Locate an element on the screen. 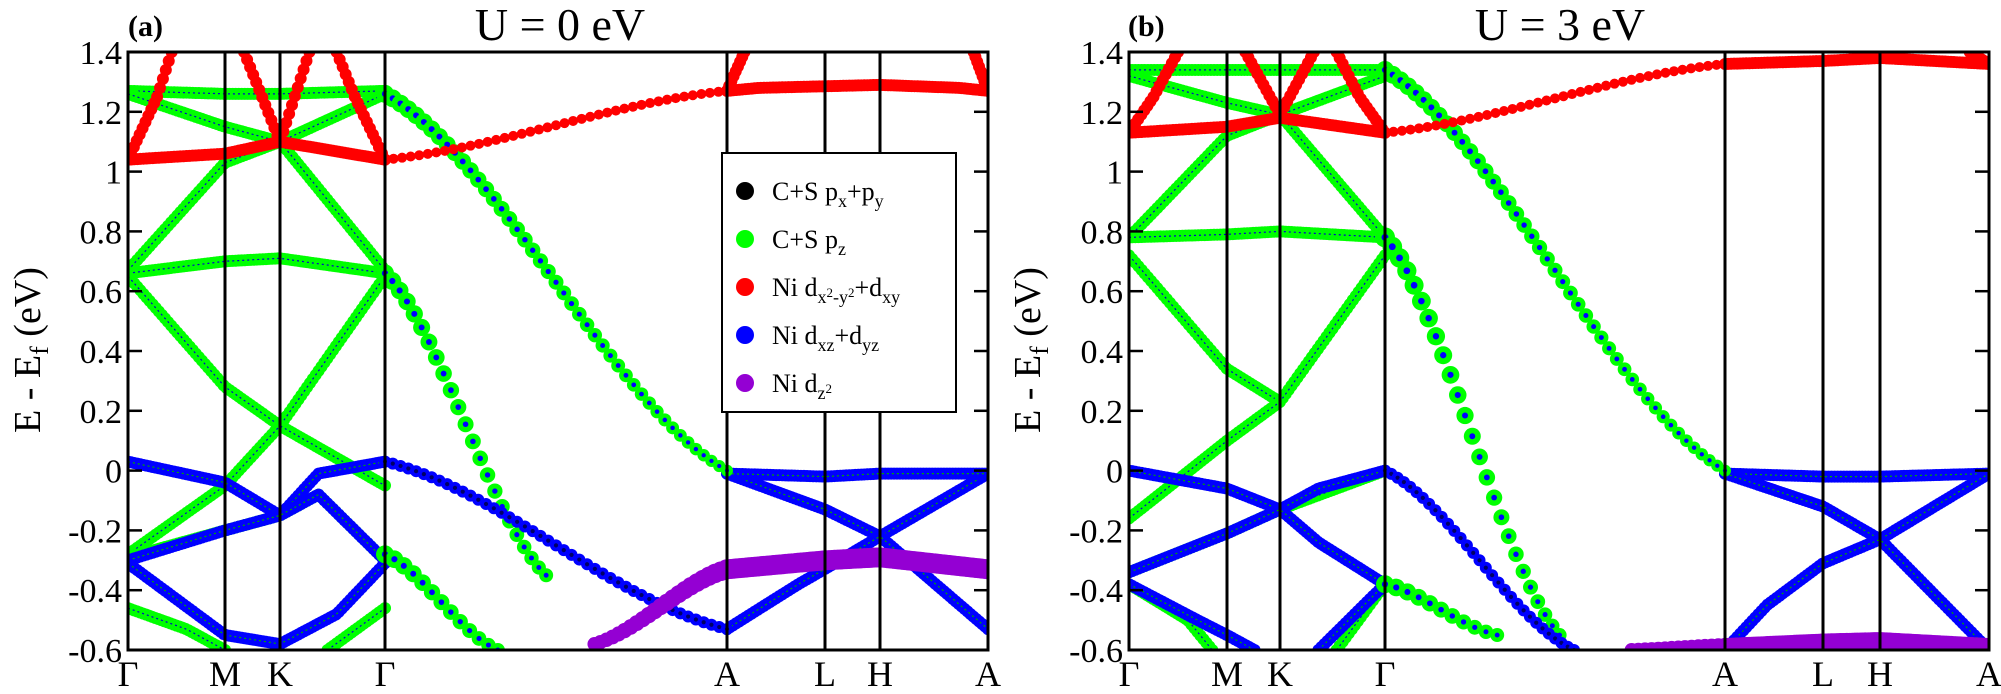 This screenshot has height=694, width=2001. y-tick-label: 1.2 is located at coordinates (101, 113).